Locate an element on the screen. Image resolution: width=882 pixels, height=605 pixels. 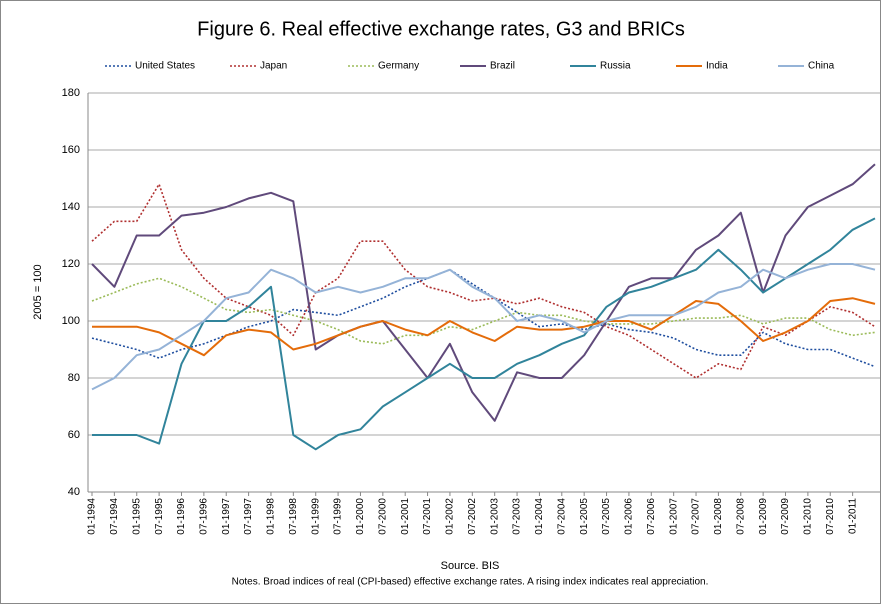
y-tick-label: 100 is located at coordinates (71, 321).